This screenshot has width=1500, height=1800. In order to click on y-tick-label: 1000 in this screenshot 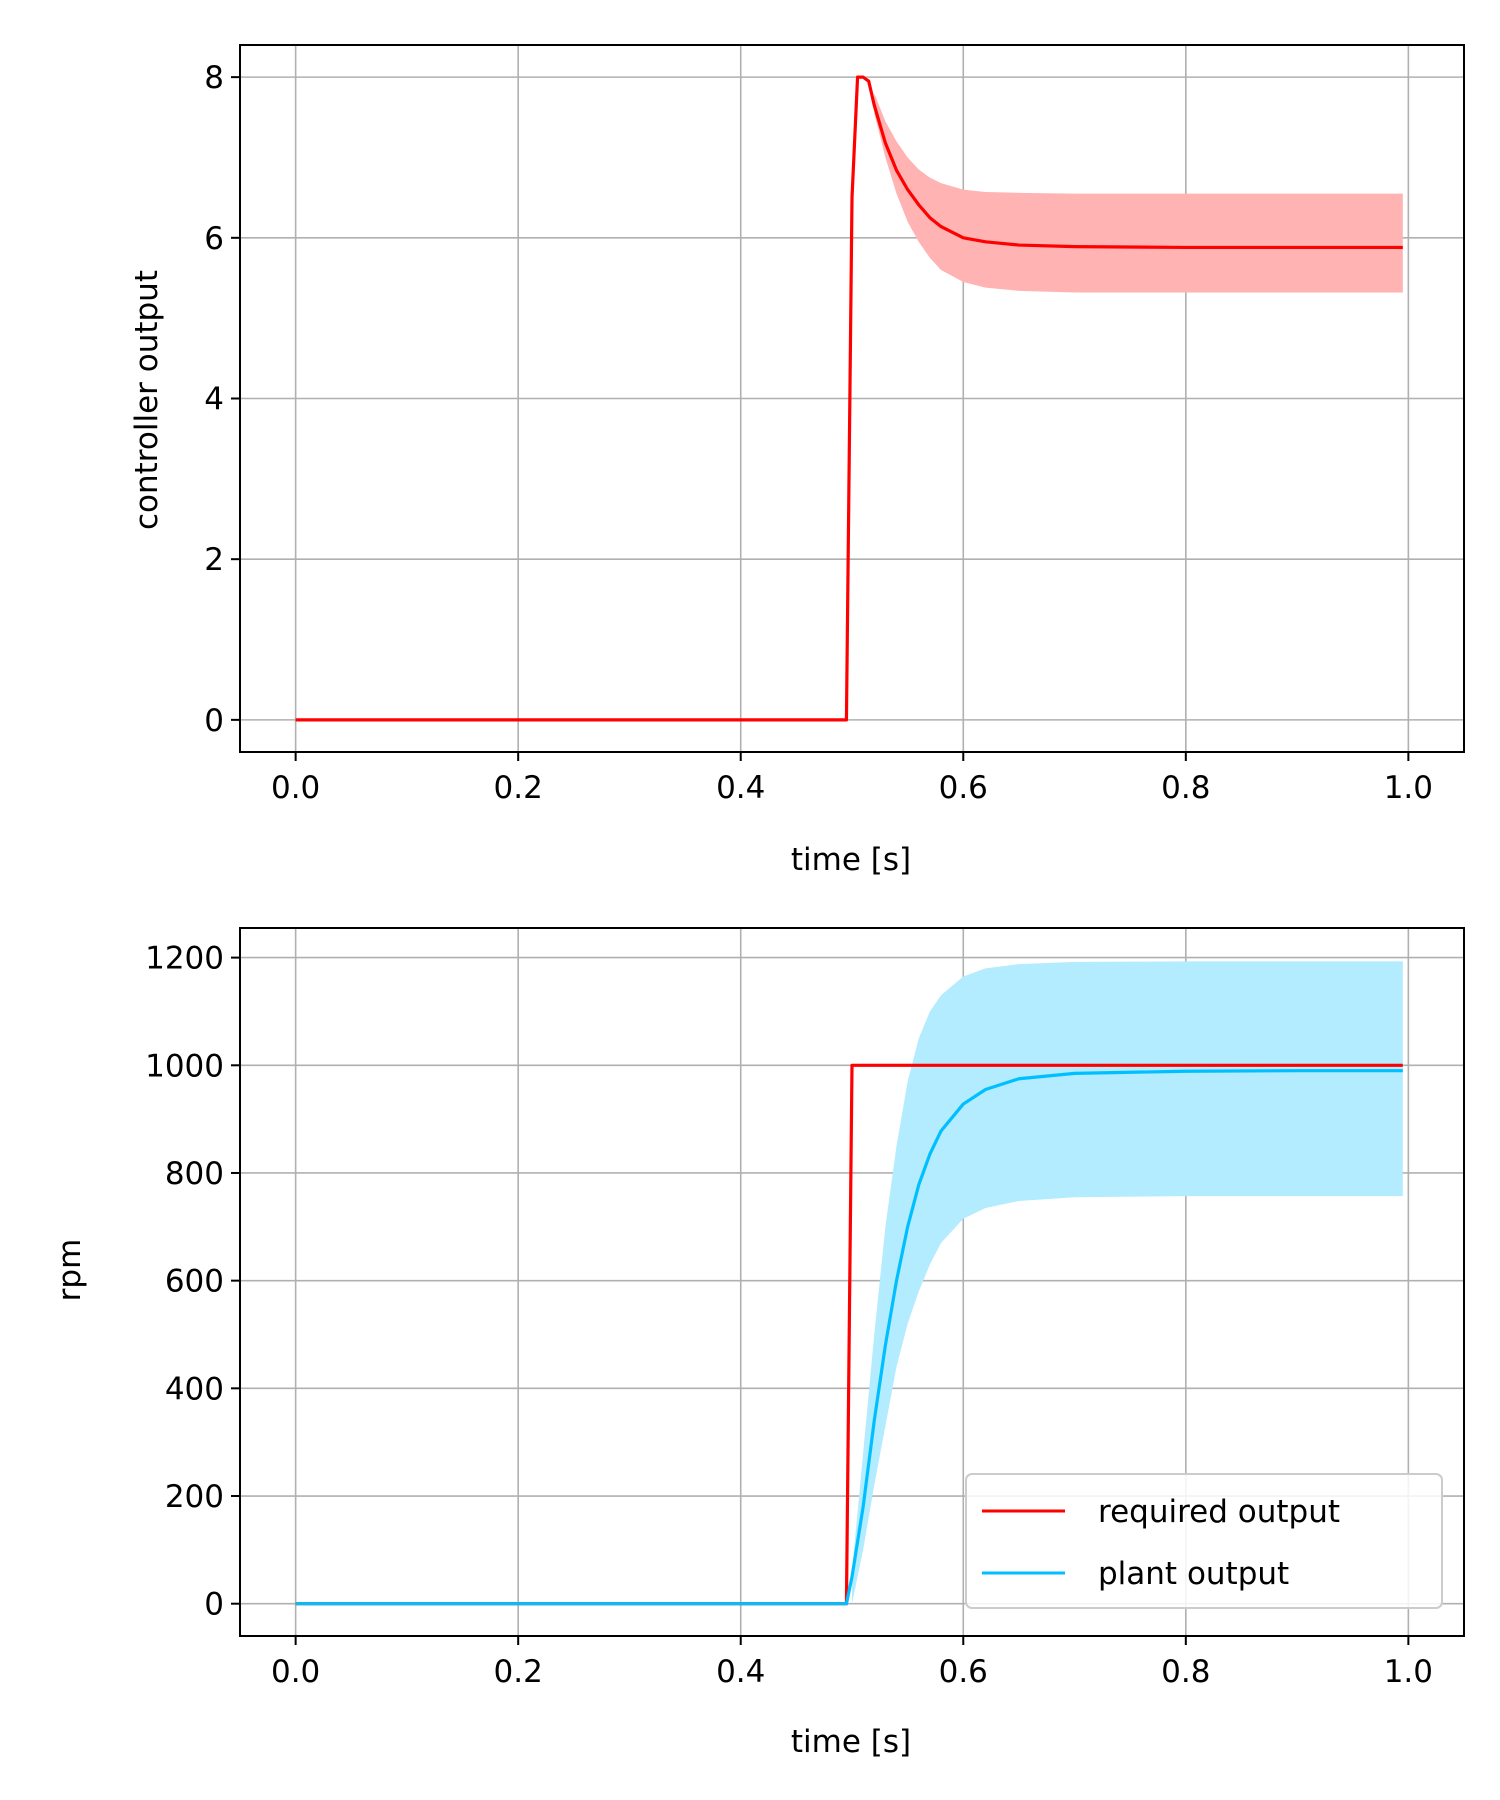, I will do `click(184, 1066)`.